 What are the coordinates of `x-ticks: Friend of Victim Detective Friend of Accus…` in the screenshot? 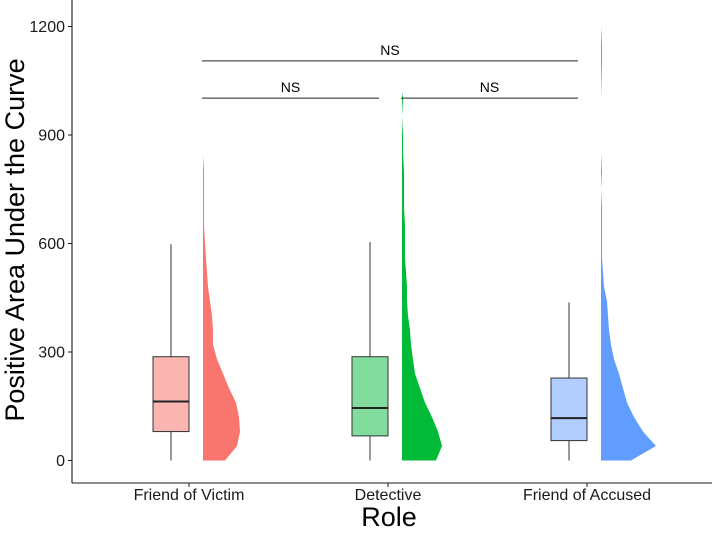 It's located at (392, 493).